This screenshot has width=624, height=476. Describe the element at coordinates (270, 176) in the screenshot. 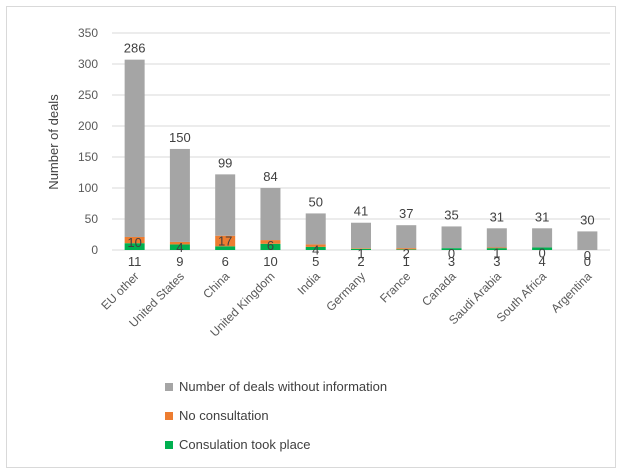

I see `label-no-information: 84` at that location.